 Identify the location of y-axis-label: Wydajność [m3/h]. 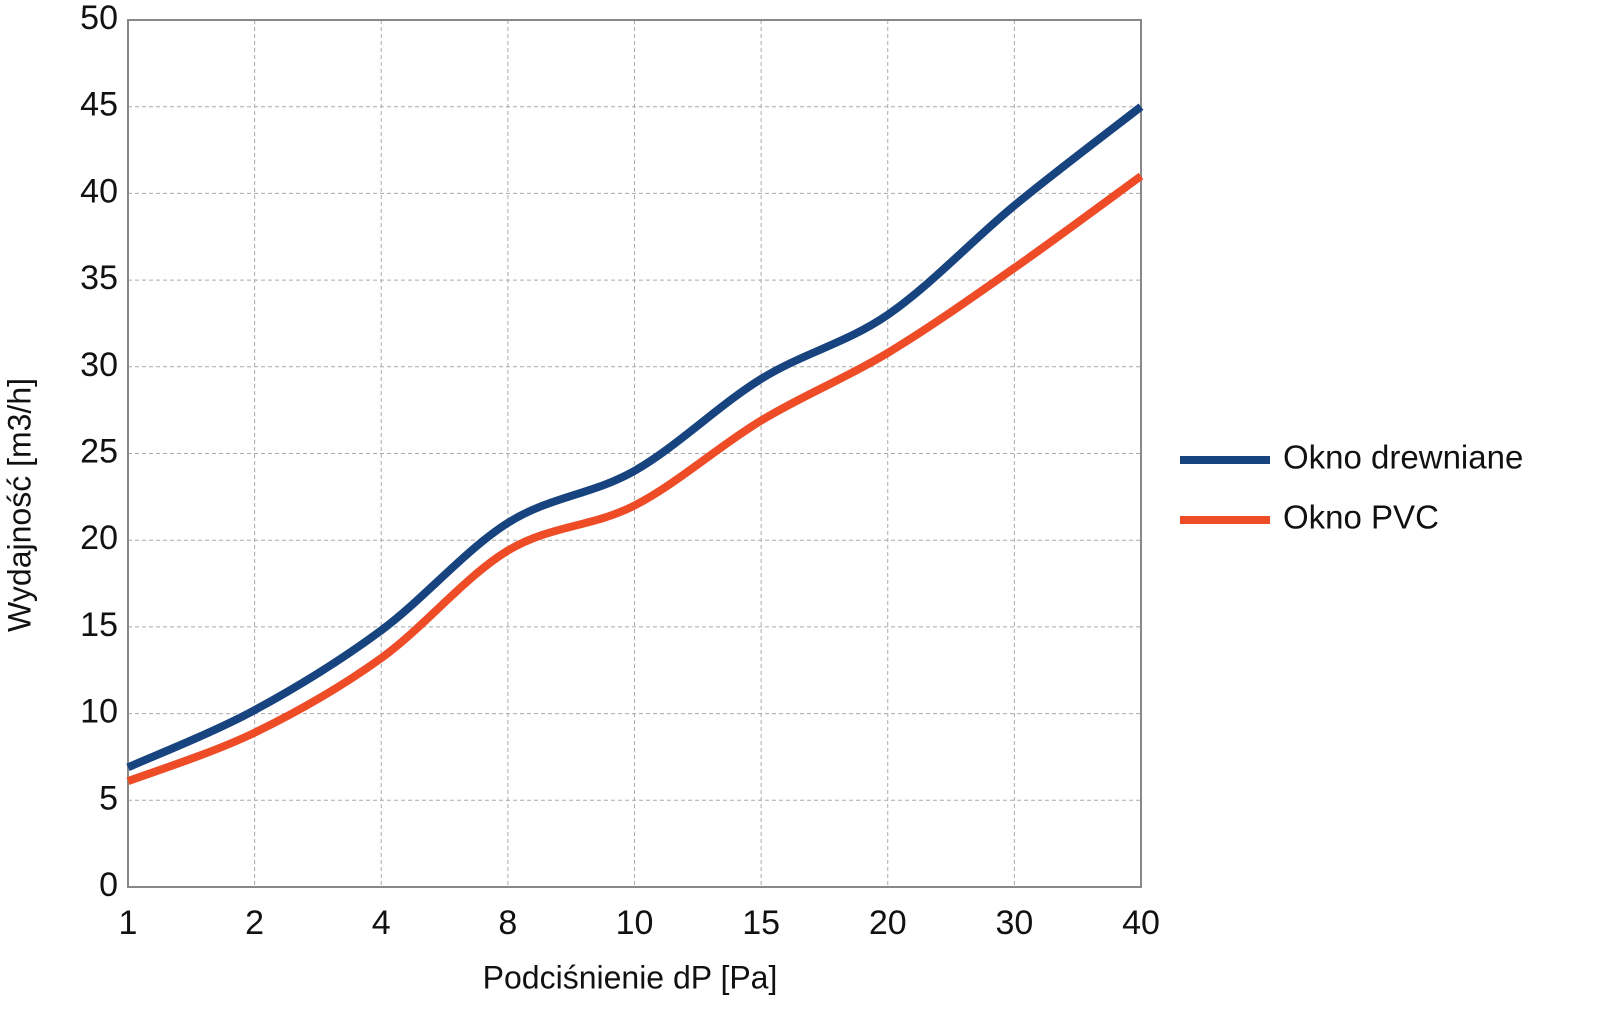
(19, 505).